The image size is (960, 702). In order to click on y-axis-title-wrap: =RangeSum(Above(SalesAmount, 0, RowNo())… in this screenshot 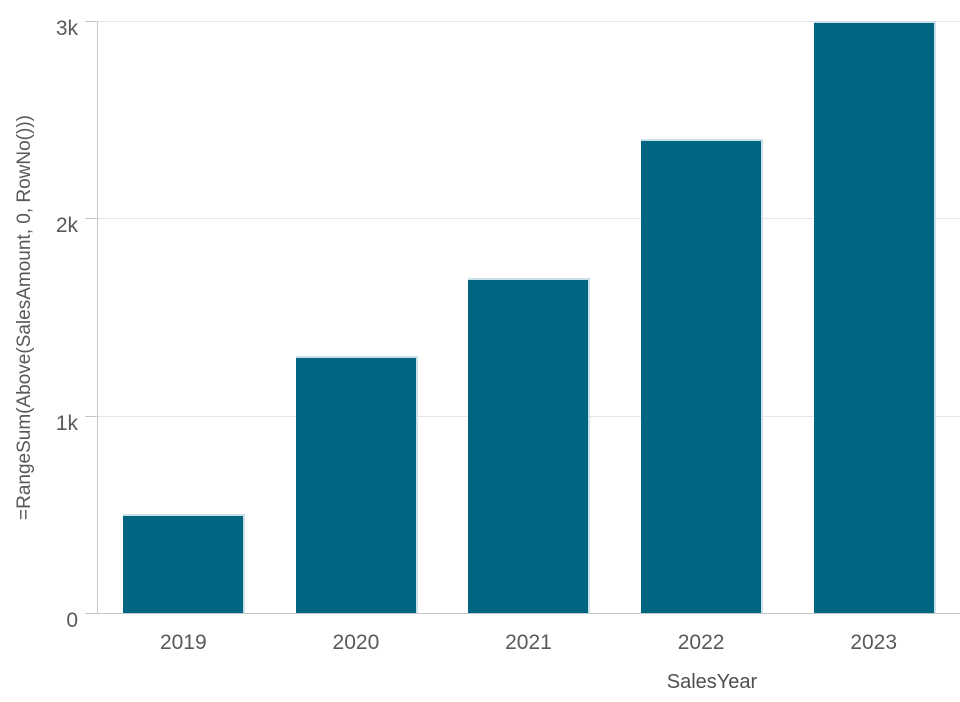, I will do `click(25, 317)`.